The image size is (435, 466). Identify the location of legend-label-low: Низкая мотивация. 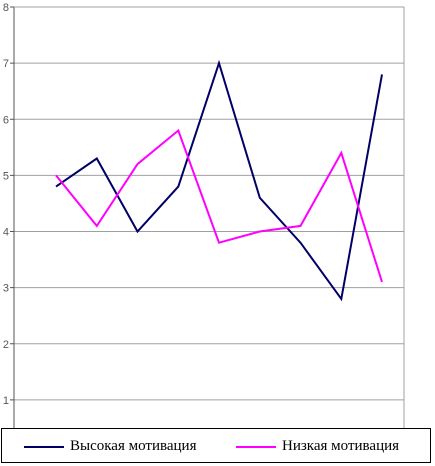
(341, 446).